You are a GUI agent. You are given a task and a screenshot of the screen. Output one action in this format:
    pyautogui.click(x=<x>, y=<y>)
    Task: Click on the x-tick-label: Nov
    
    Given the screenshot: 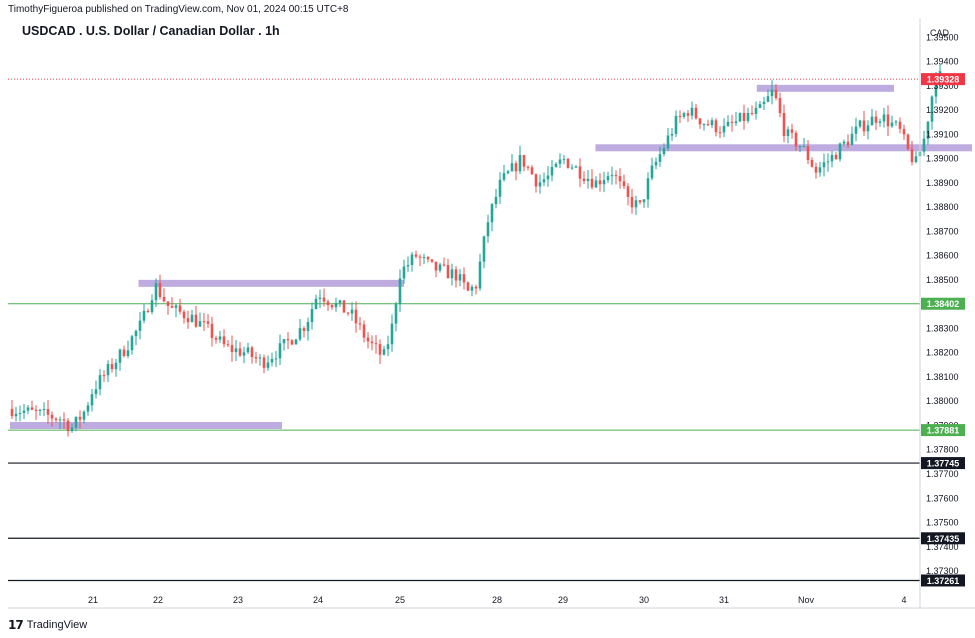 What is the action you would take?
    pyautogui.click(x=806, y=600)
    